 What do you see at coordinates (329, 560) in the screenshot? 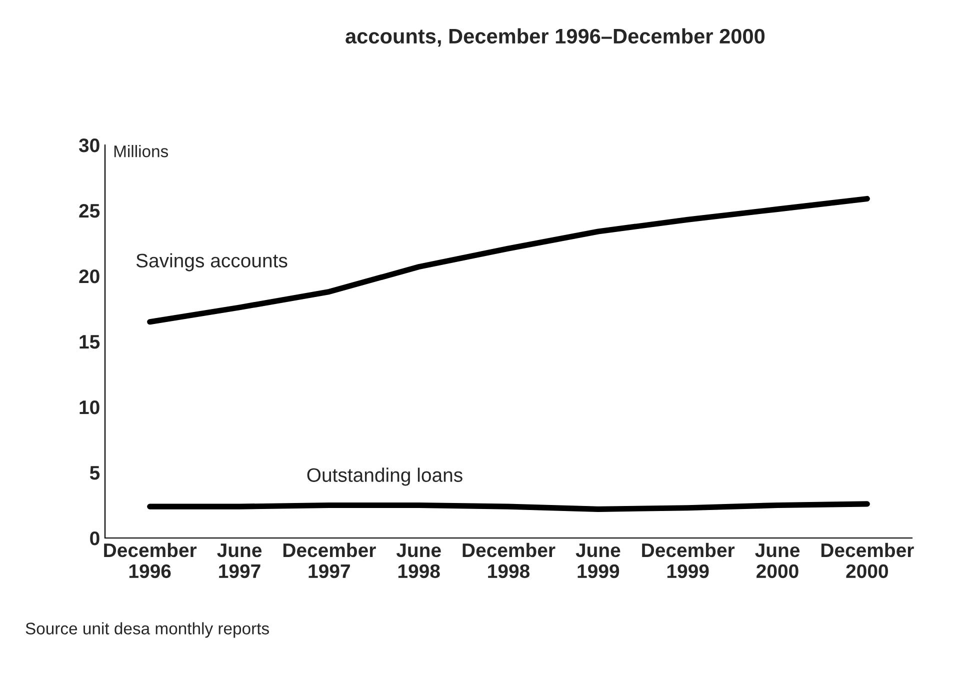
I see `x-tick-label: December 1997` at bounding box center [329, 560].